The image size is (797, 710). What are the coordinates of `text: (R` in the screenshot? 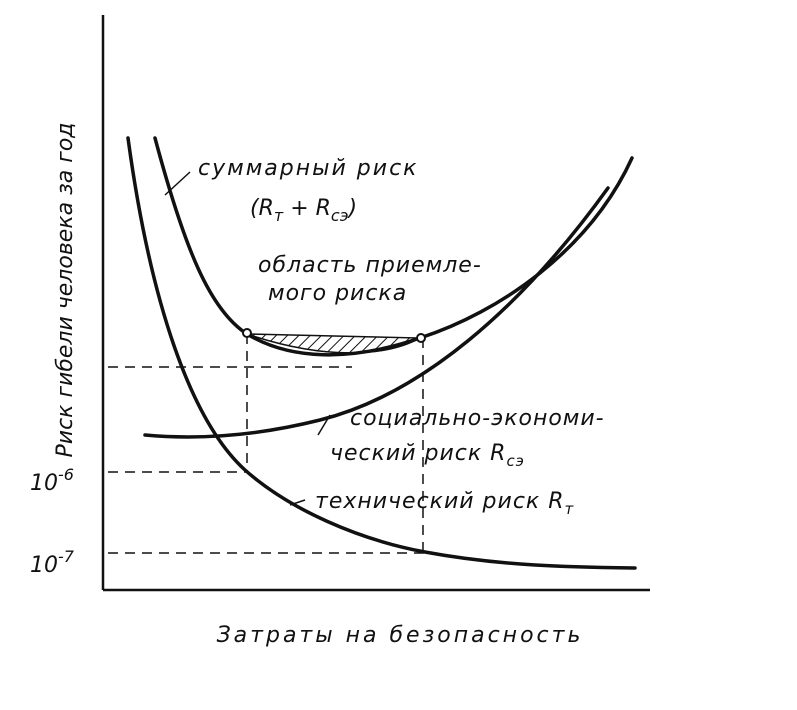 It's located at (262, 208).